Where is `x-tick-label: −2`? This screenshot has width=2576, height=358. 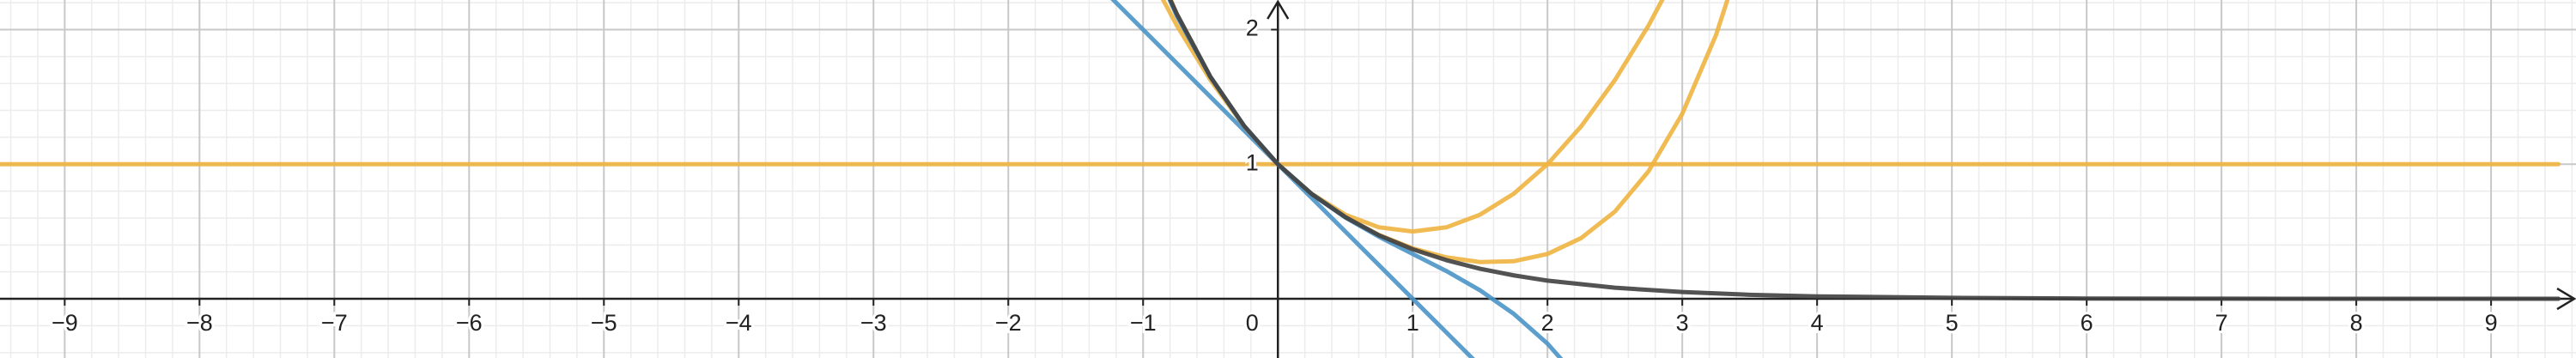
x-tick-label: −2 is located at coordinates (1009, 323).